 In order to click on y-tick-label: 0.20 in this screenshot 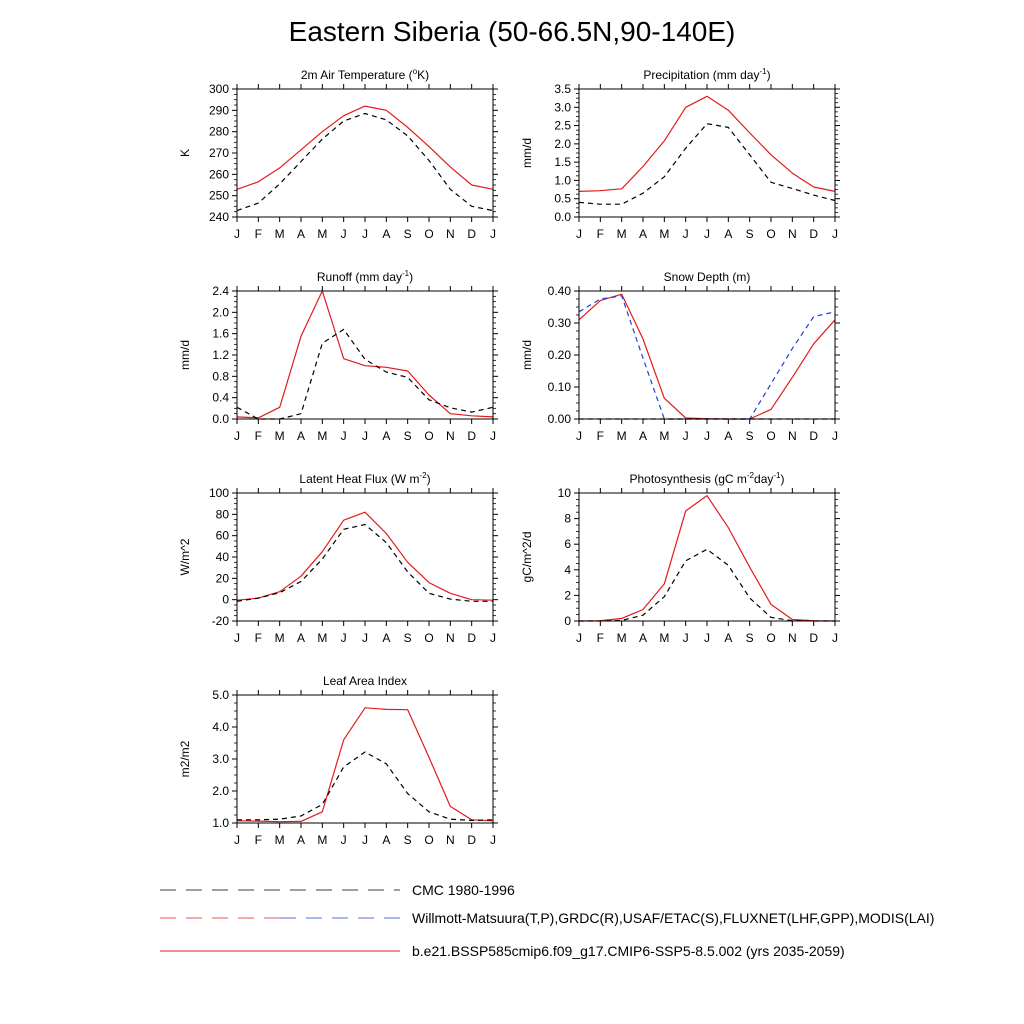, I will do `click(560, 355)`.